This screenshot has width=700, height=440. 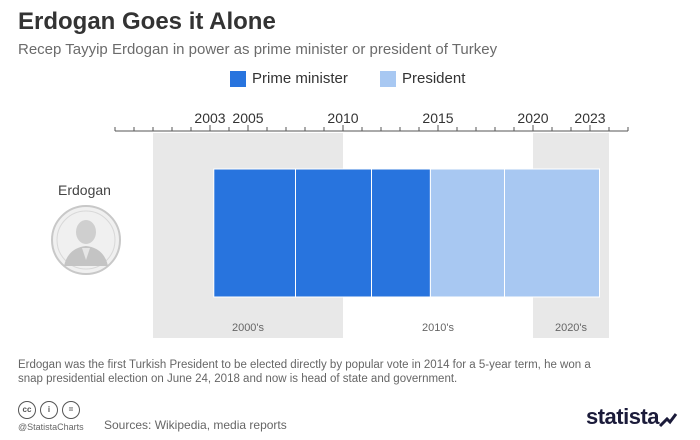 I want to click on legend-label-prime-minister: Prime minister, so click(x=300, y=78).